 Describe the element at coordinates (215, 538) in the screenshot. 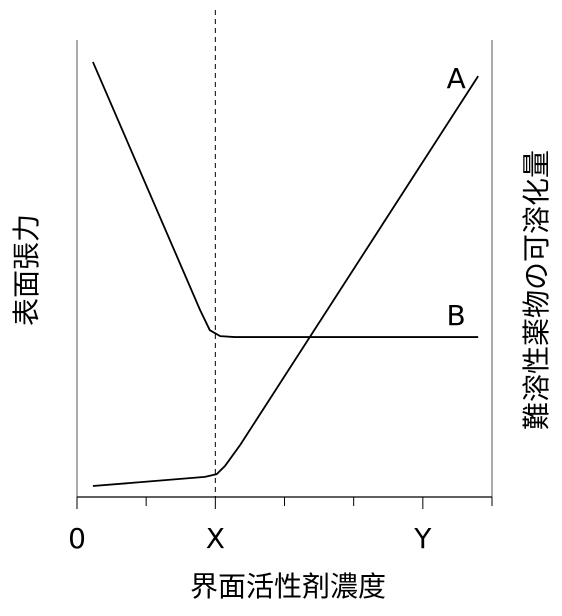

I see `x-tick-label: X` at that location.